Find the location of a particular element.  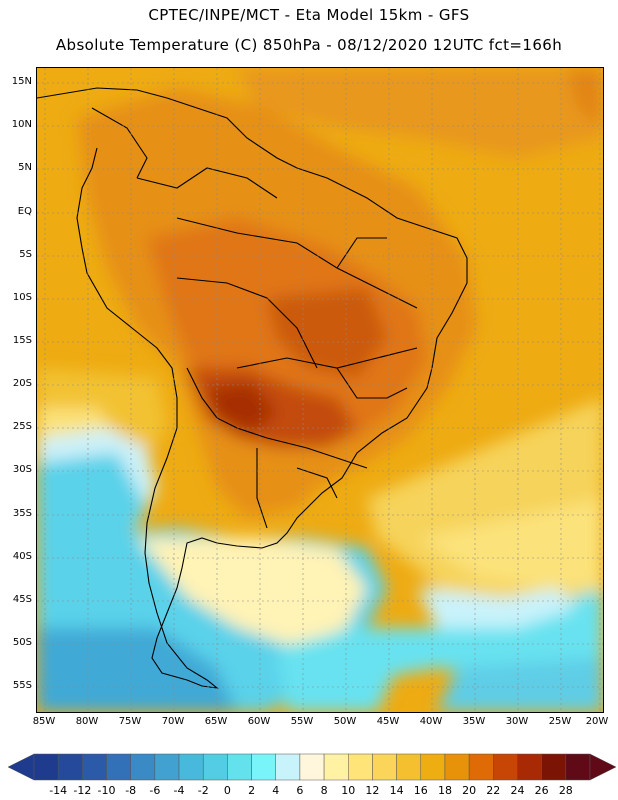

lat-label: 5S is located at coordinates (25, 254).